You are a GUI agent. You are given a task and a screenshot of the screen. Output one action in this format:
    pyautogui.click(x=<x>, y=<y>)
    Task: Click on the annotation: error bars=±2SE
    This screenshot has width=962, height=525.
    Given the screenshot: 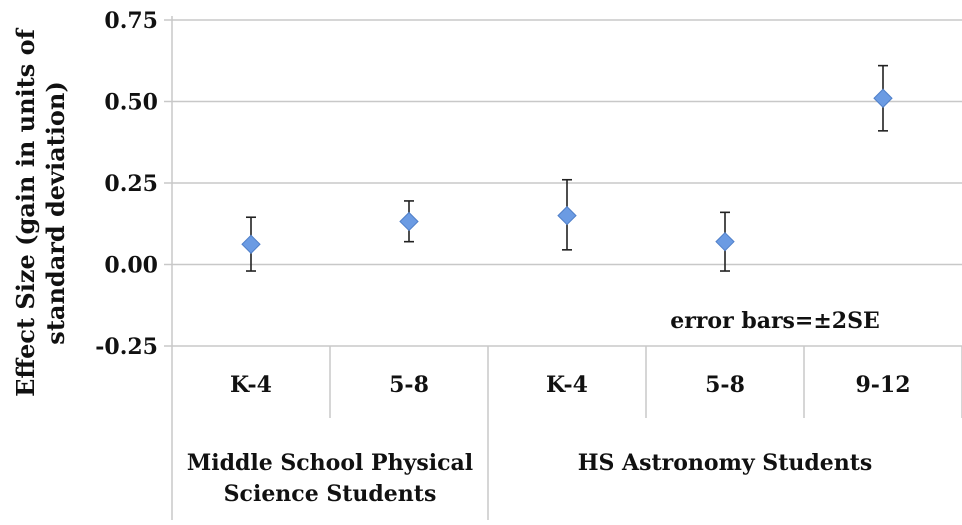 What is the action you would take?
    pyautogui.click(x=775, y=321)
    